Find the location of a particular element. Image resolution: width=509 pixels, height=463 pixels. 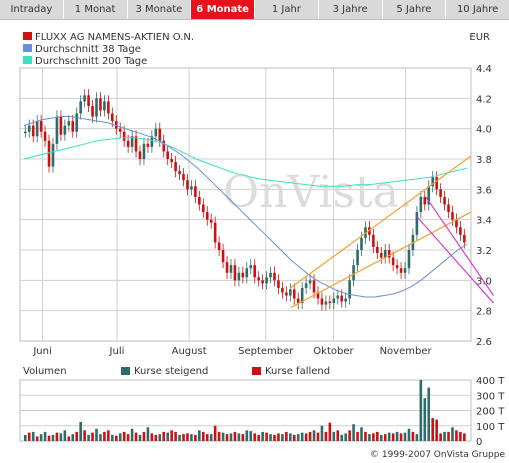

y-tick-label: 4.0 is located at coordinates (484, 130).